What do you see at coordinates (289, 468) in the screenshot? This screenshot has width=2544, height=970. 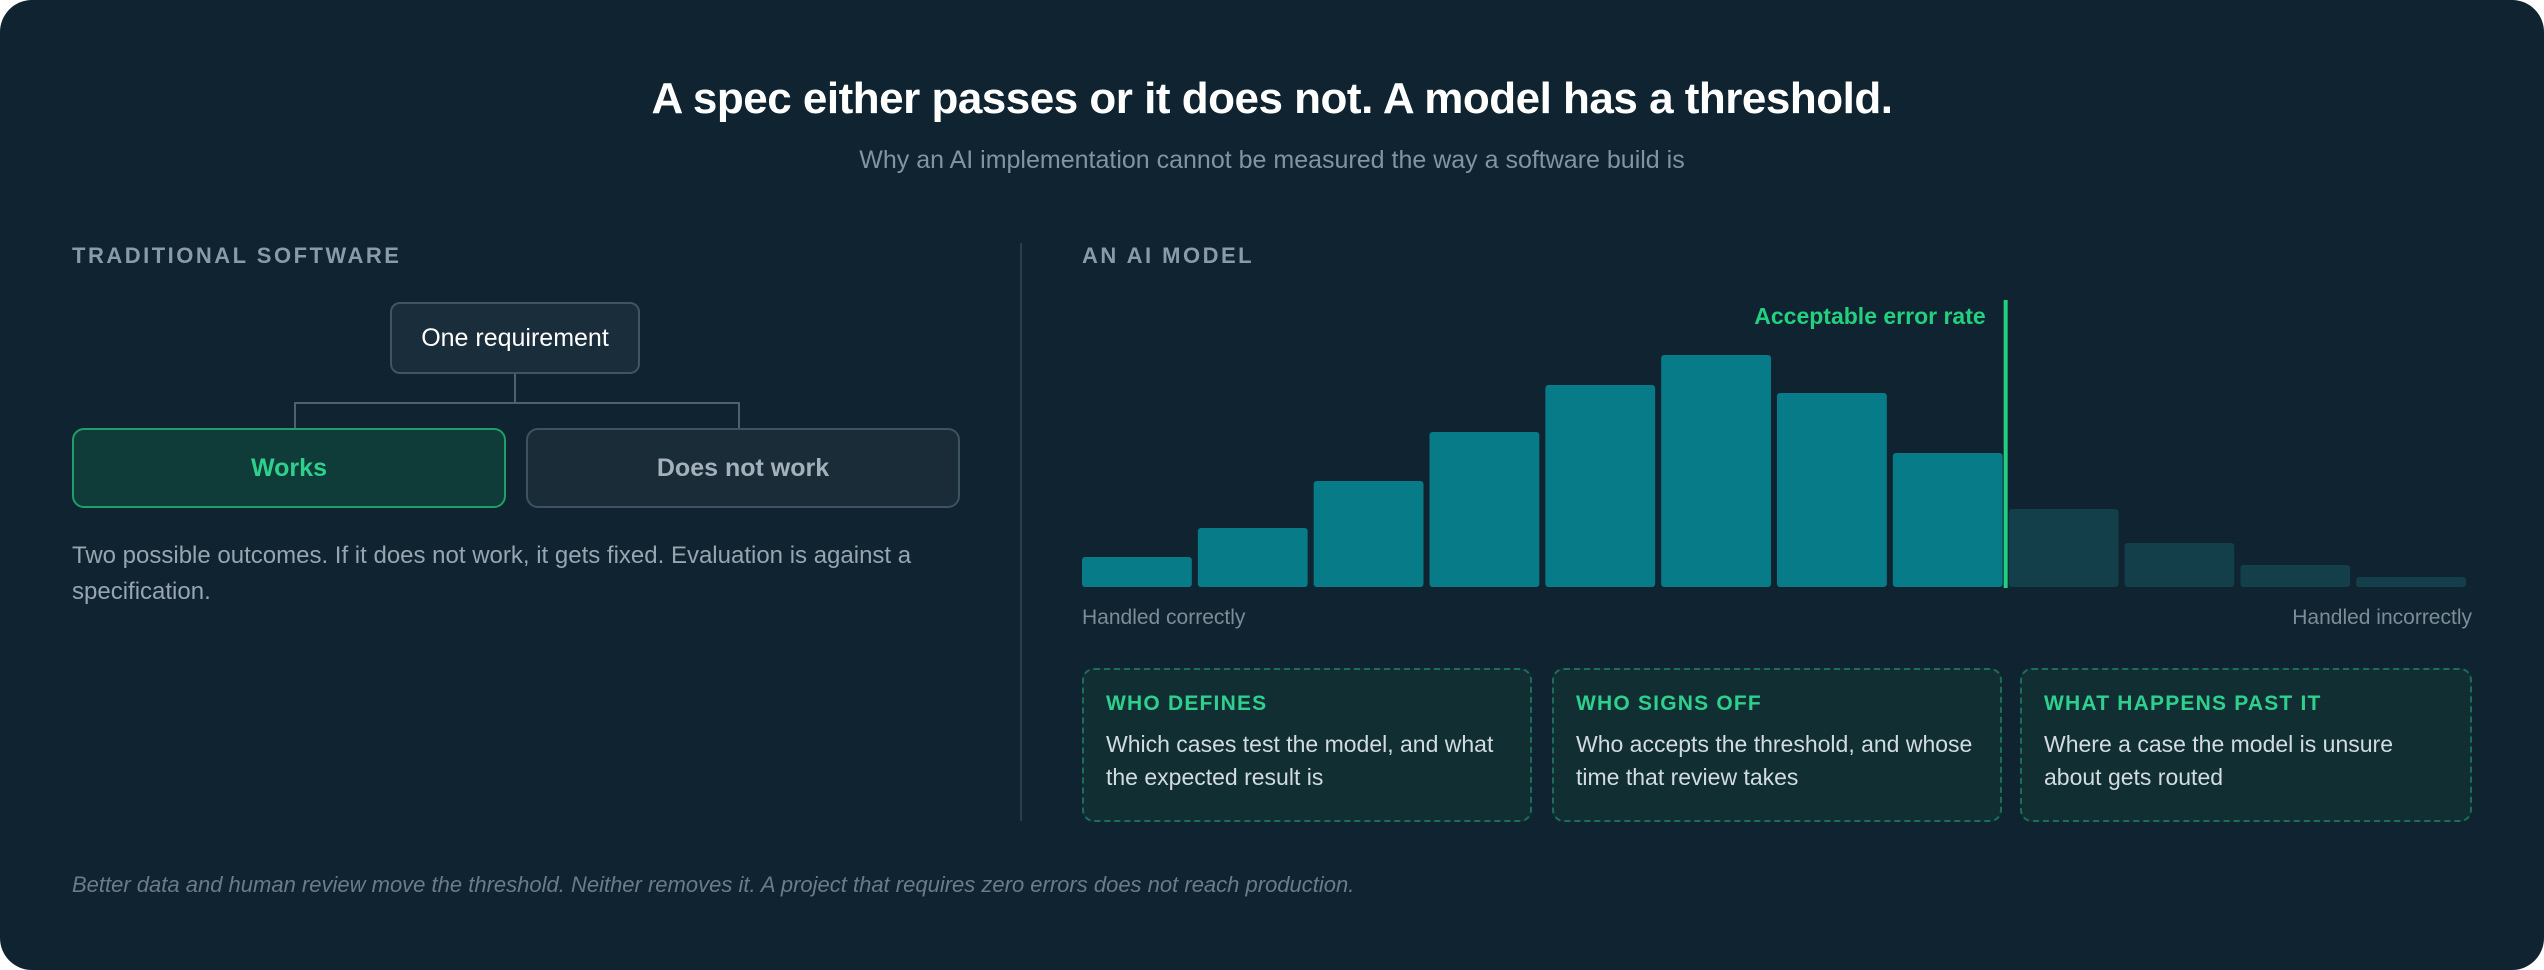 I see `works-node: Works` at bounding box center [289, 468].